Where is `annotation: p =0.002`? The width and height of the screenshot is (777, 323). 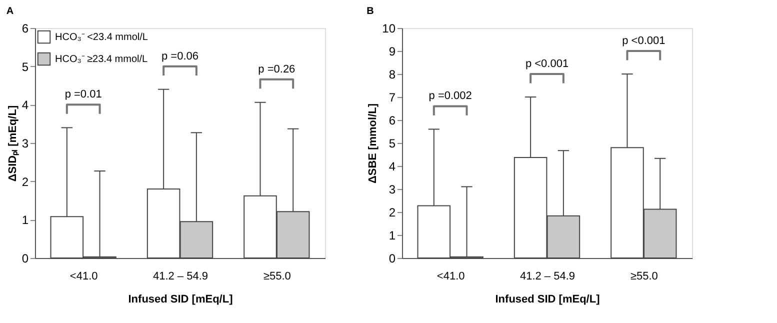 annotation: p =0.002 is located at coordinates (450, 96).